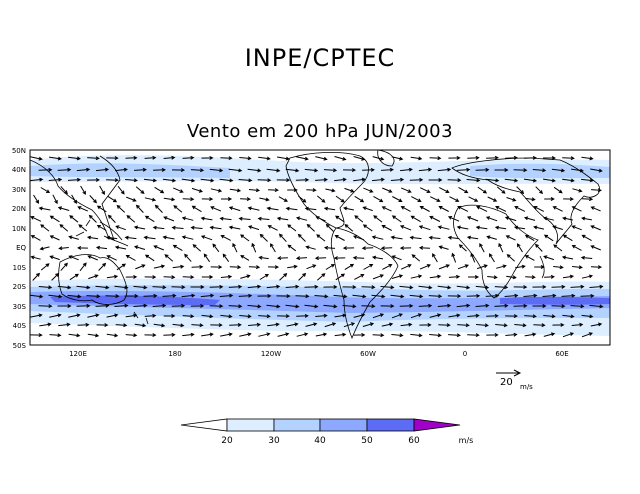  What do you see at coordinates (20, 307) in the screenshot?
I see `lat-label: 30S` at bounding box center [20, 307].